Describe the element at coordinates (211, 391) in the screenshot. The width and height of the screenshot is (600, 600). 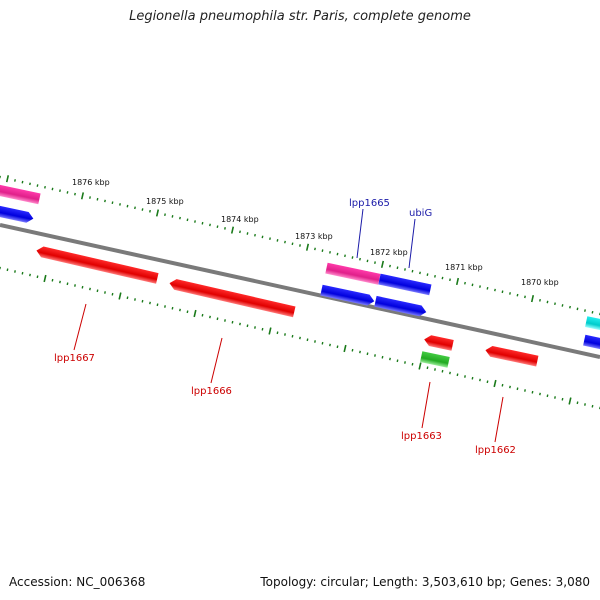
I see `gene-label-lpp1666: lpp1666` at that location.